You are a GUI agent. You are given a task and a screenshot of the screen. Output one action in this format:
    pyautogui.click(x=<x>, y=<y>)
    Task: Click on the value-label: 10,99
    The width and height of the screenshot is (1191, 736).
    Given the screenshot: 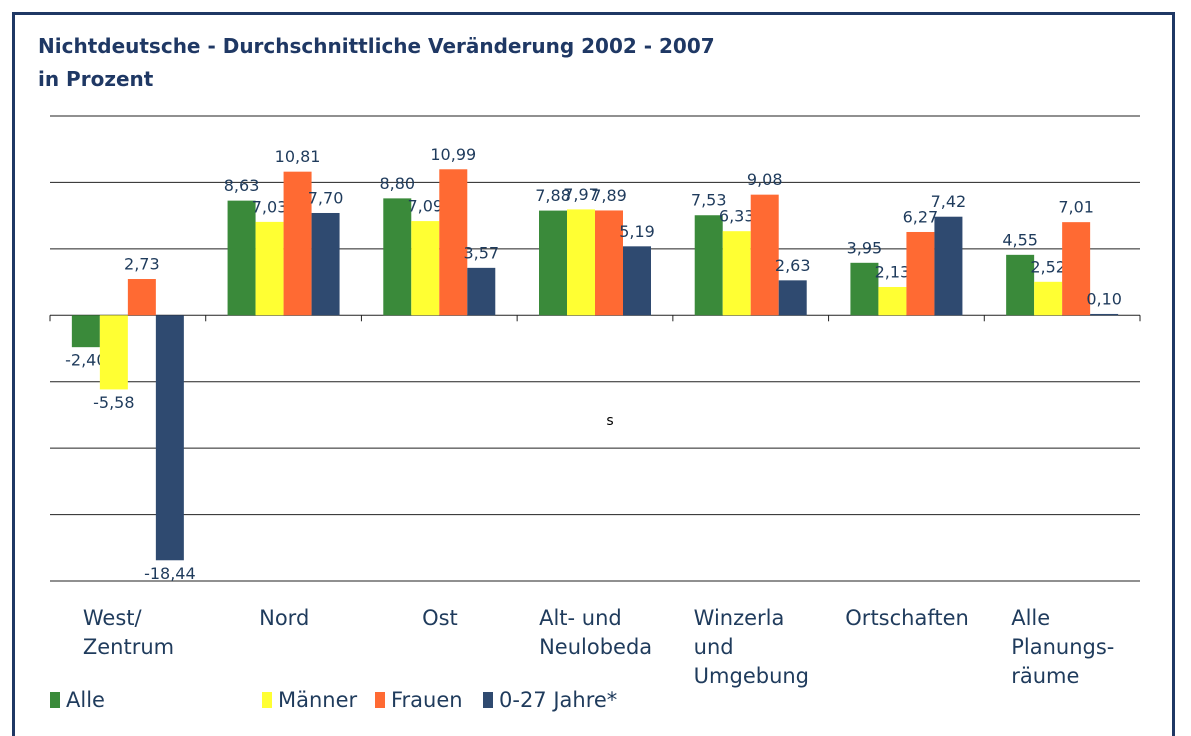 What is the action you would take?
    pyautogui.click(x=453, y=154)
    